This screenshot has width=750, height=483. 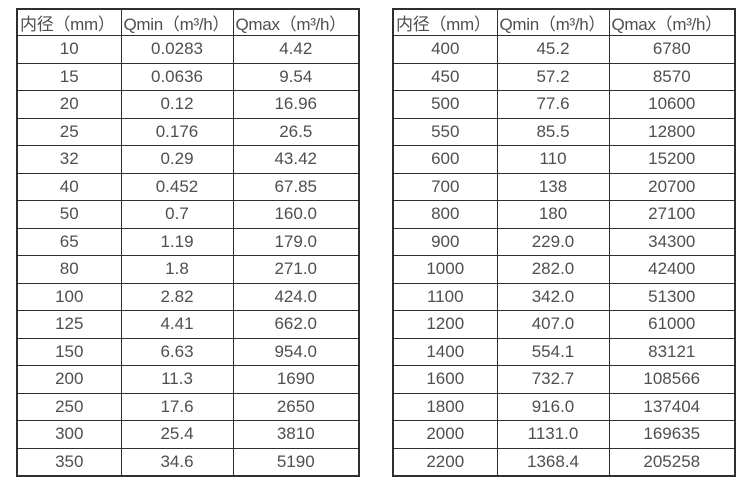 I want to click on table-row: 900 229.0 34300, so click(x=564, y=241).